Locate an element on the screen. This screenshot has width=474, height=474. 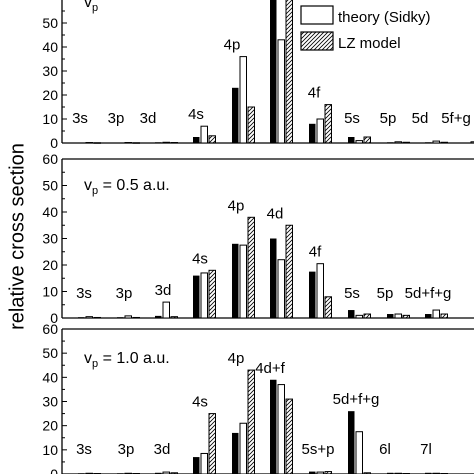
category-label: 5s+p is located at coordinates (318, 449).